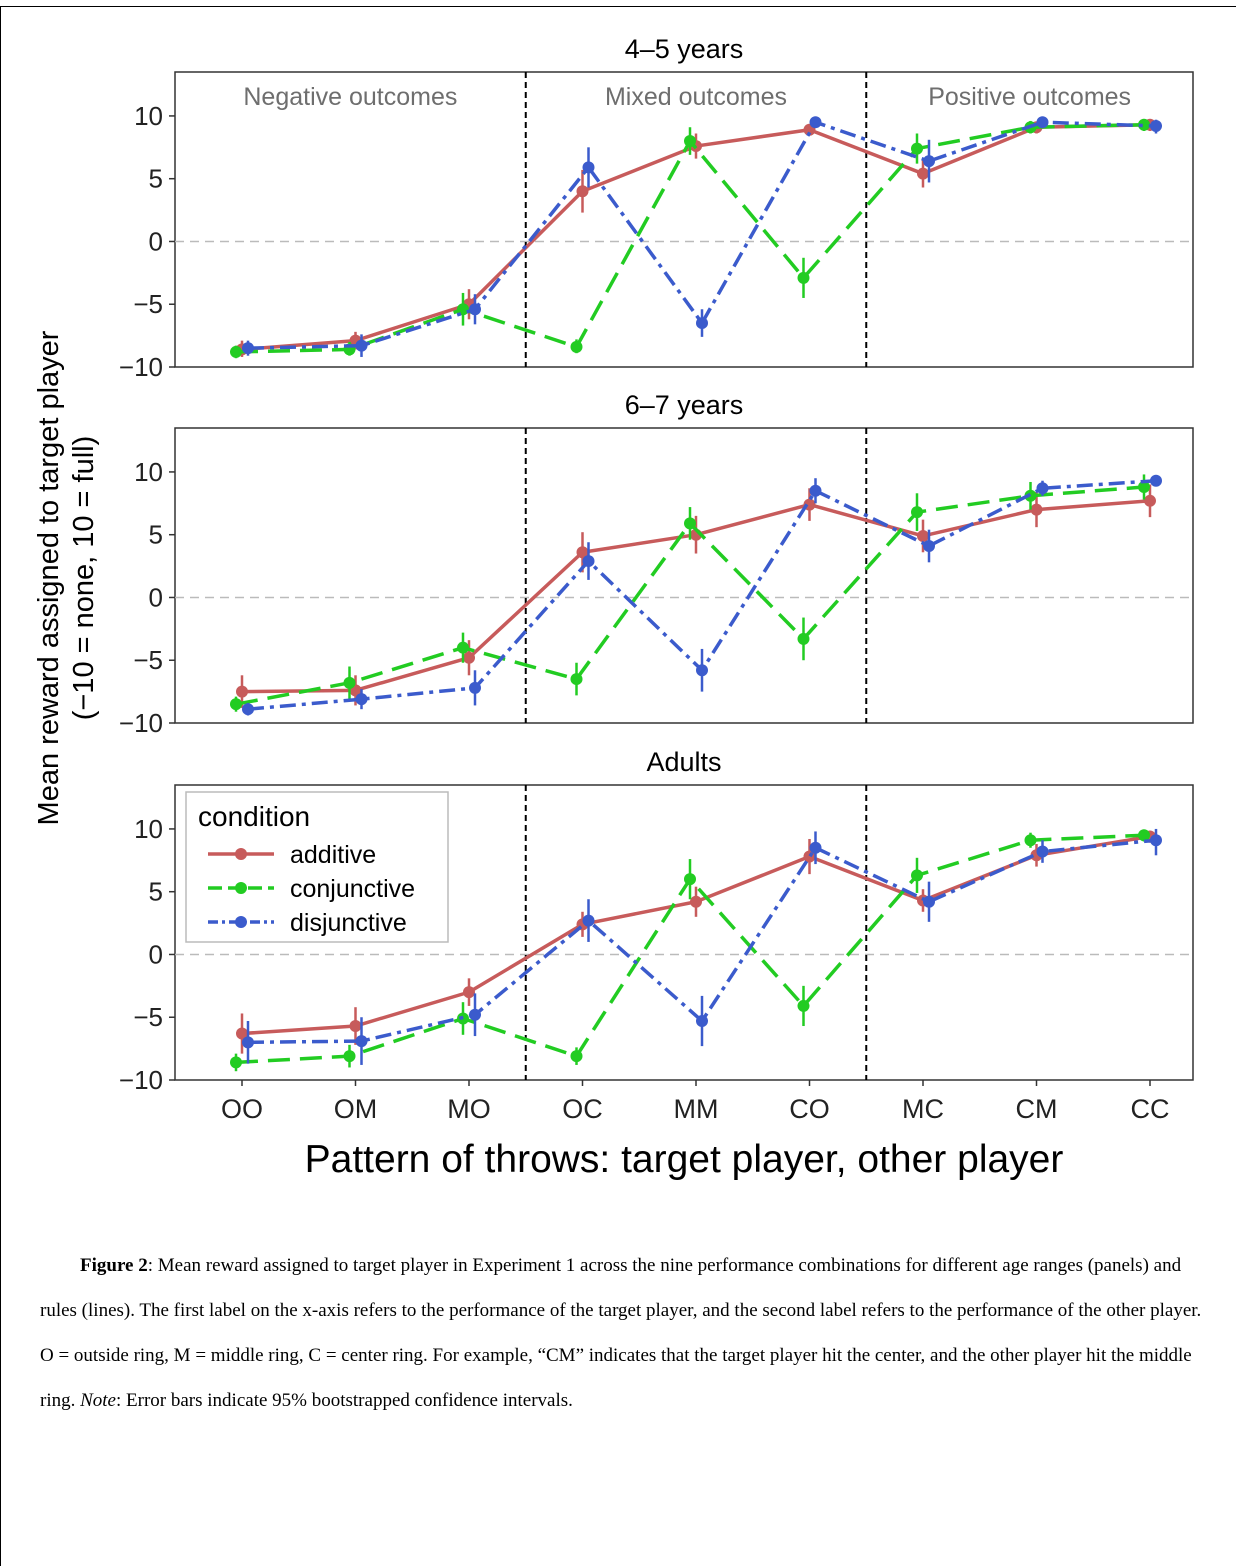  What do you see at coordinates (114, 1265) in the screenshot?
I see `caption-label: Figure 2` at bounding box center [114, 1265].